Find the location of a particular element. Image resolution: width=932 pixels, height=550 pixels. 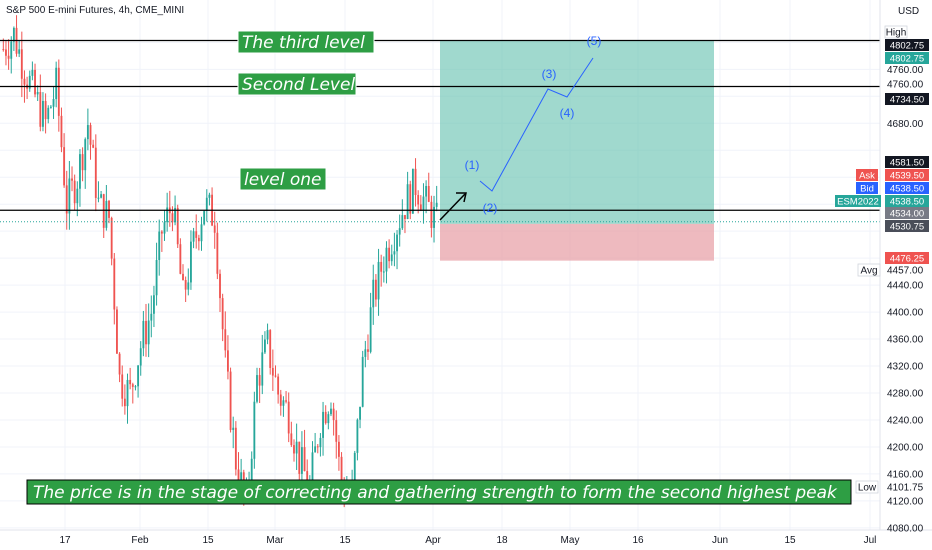

price-label-4476-25: 4476.25 is located at coordinates (907, 258).